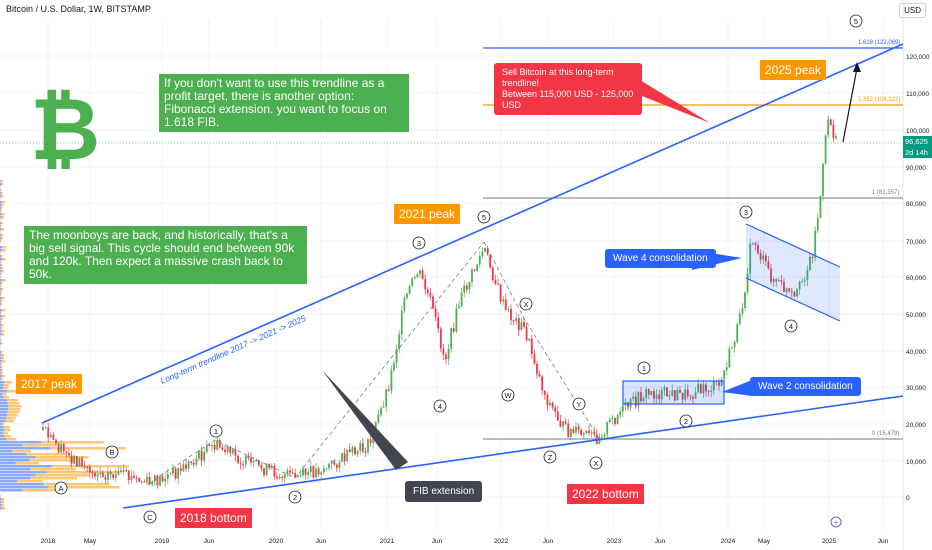 This screenshot has width=932, height=550. What do you see at coordinates (660, 258) in the screenshot?
I see `wave4-consolidation-label: Wave 4 consolidation` at bounding box center [660, 258].